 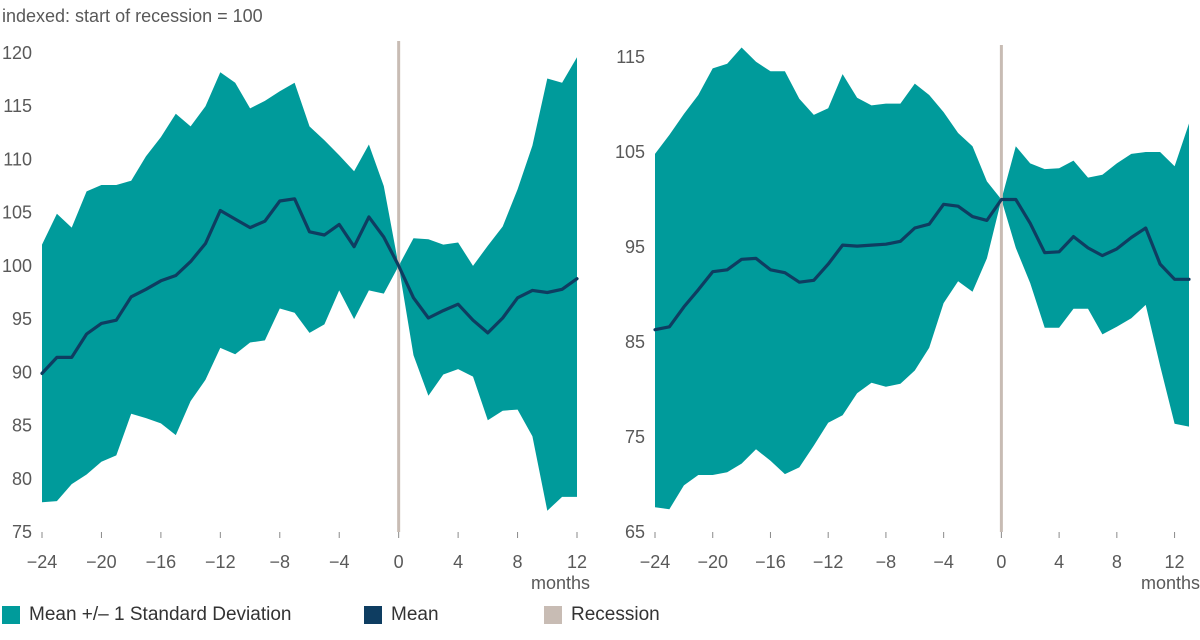 I want to click on legend-label-recession: Recession, so click(x=615, y=614).